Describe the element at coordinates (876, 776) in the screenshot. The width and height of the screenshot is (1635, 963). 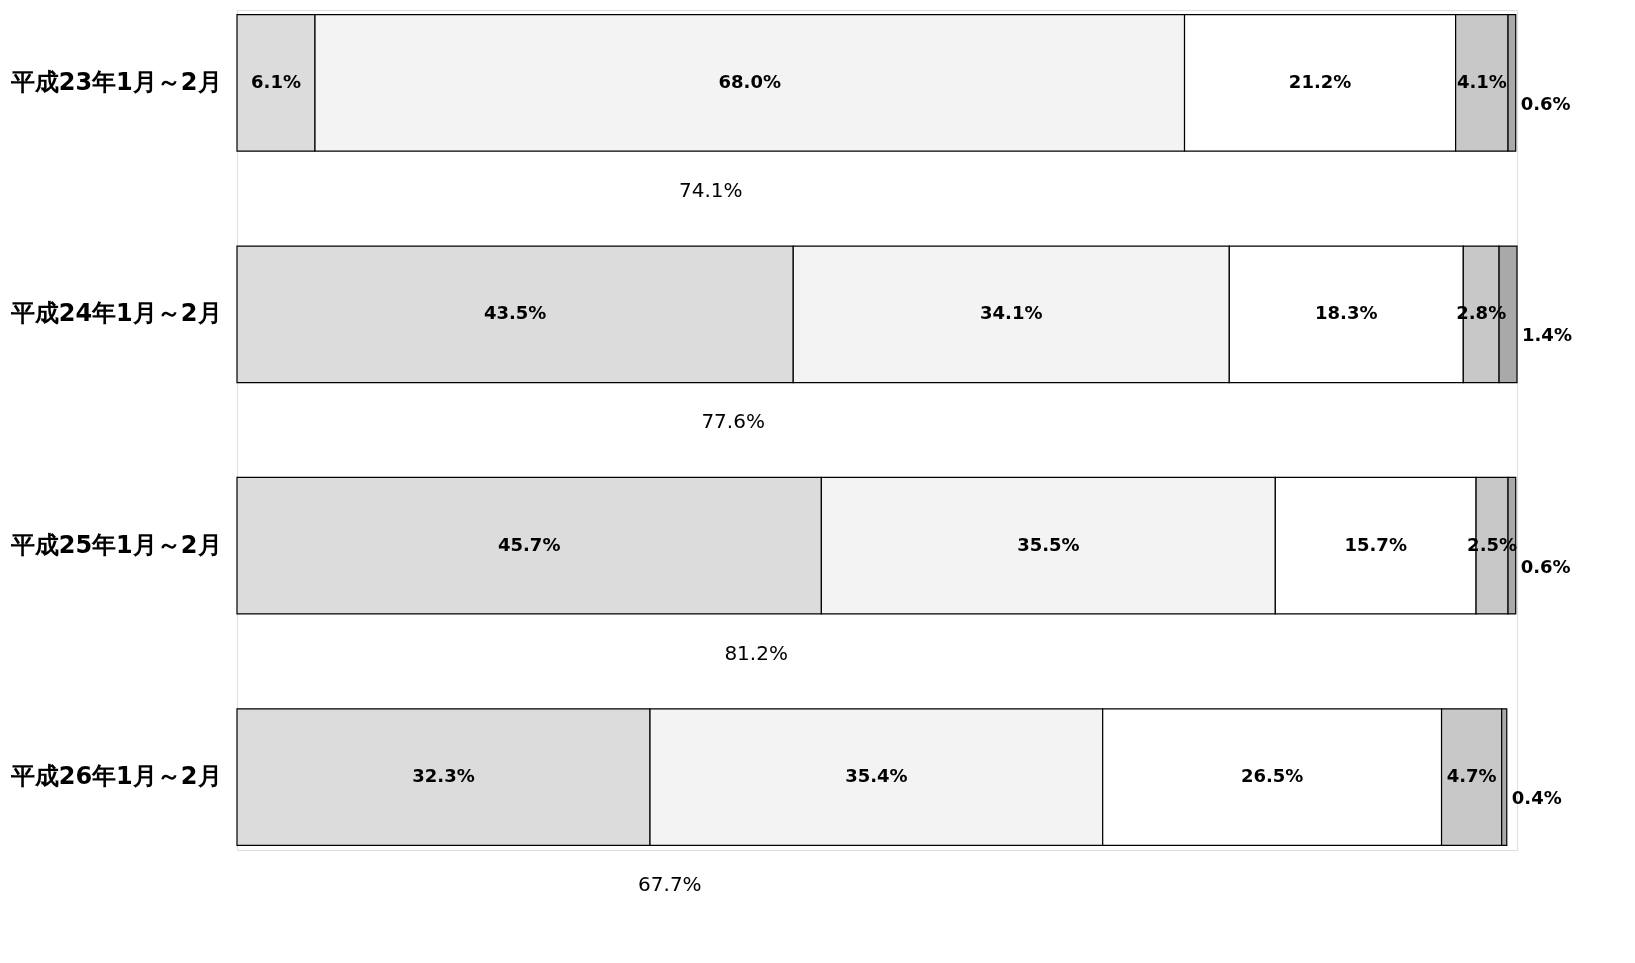
I see `data-label: 35.4%` at that location.